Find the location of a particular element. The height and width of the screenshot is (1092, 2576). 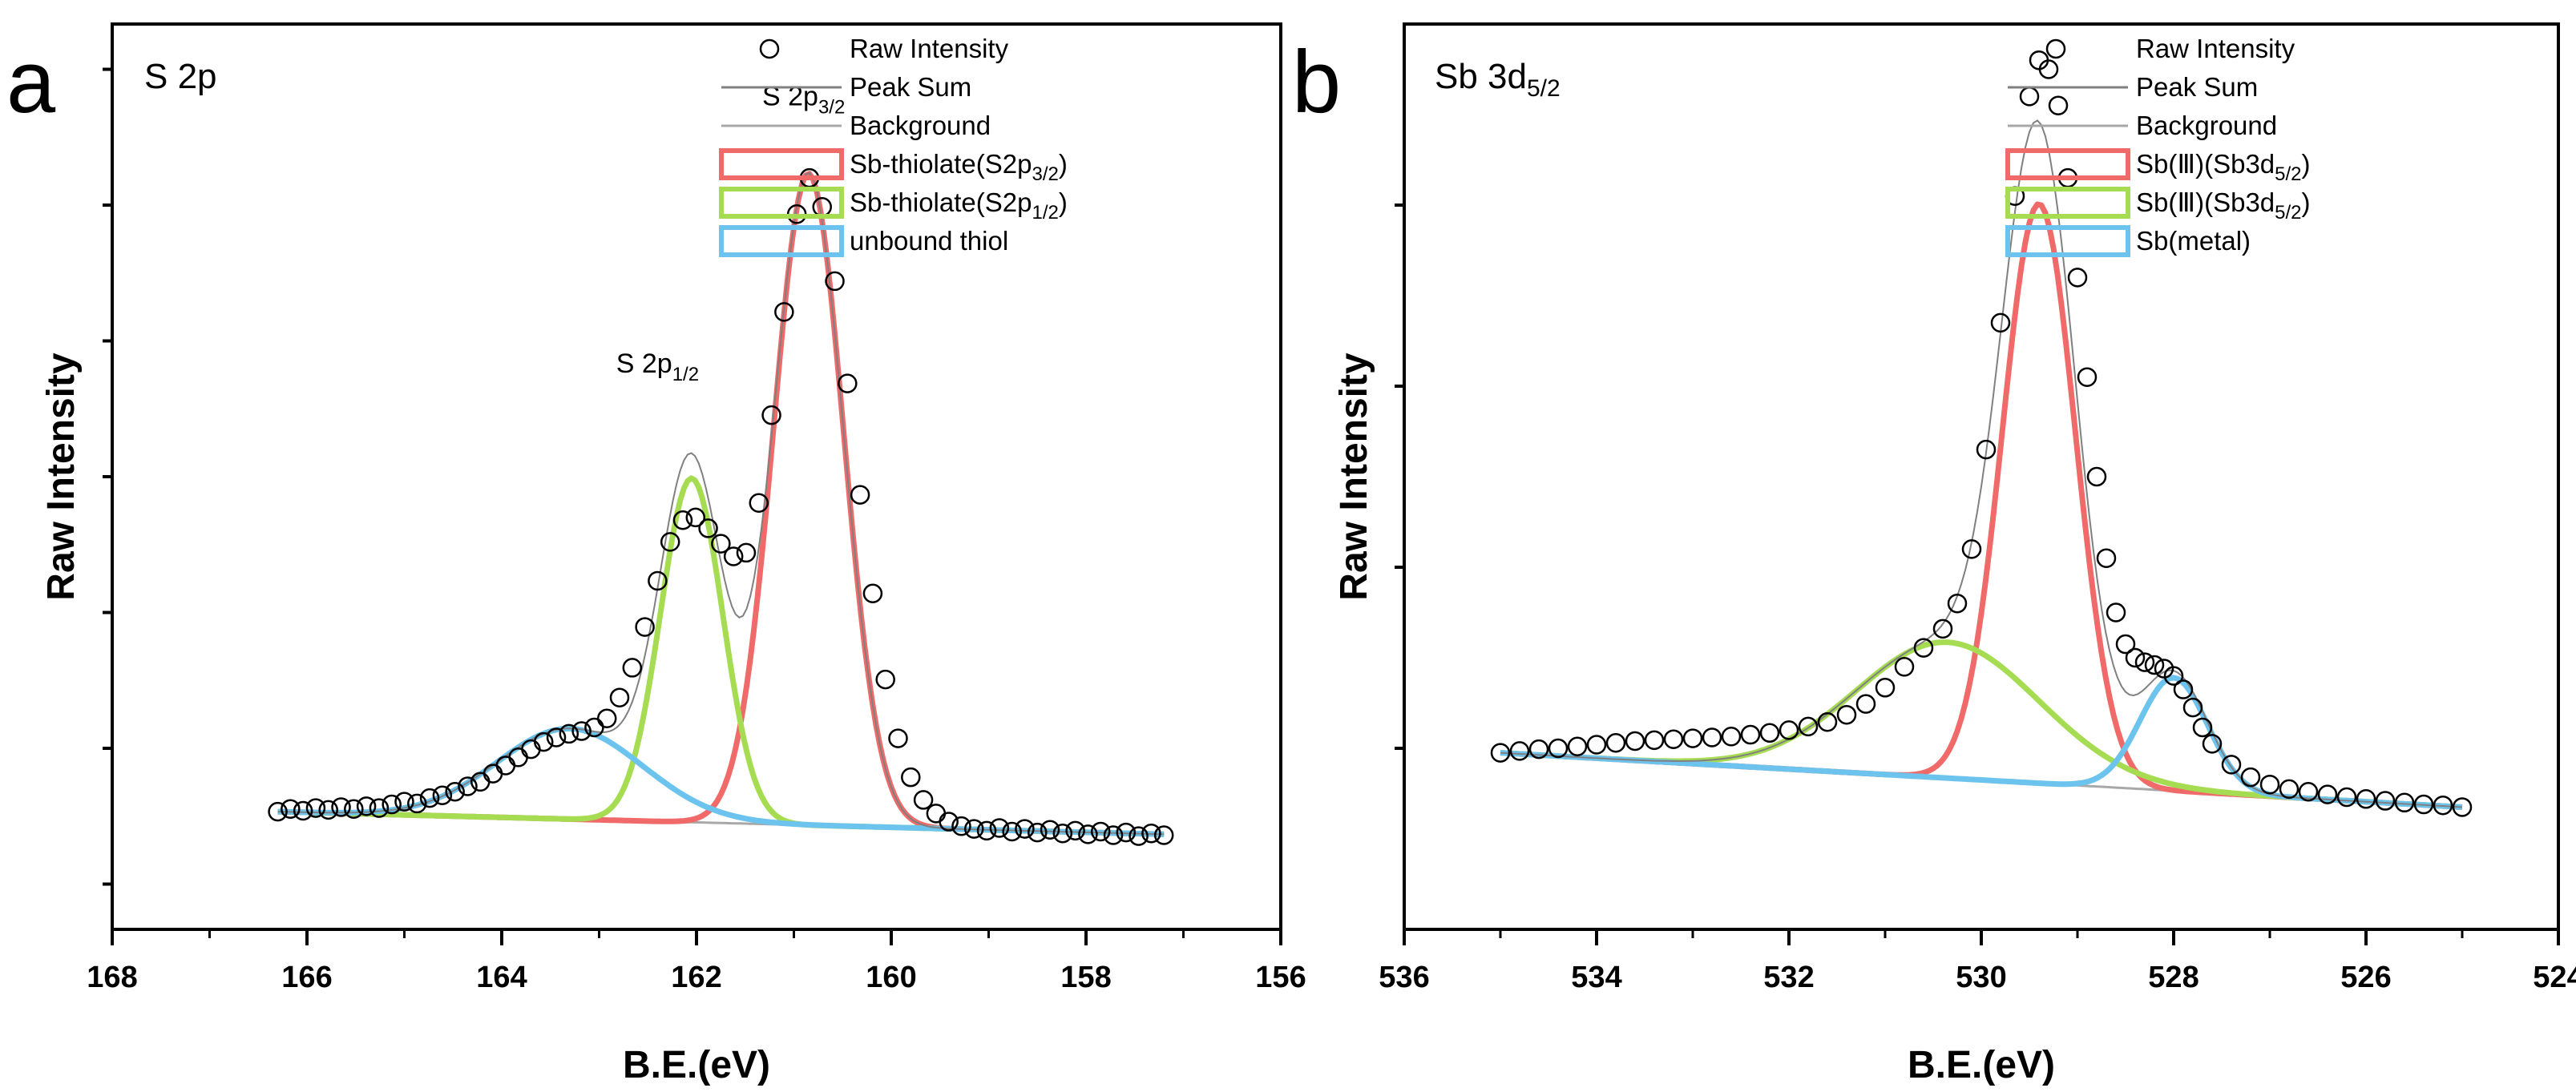

legend-item: Raw Intensity is located at coordinates (2170, 48).